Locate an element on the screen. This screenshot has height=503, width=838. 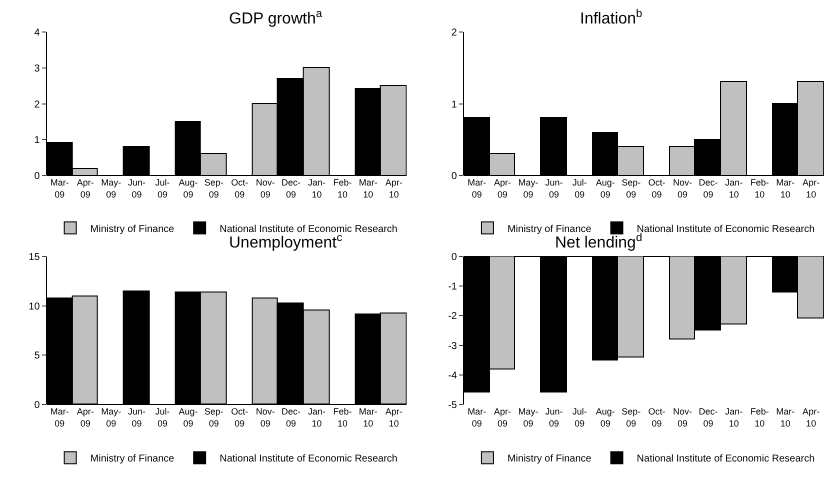
y-tick-label: 4 is located at coordinates (37, 32).